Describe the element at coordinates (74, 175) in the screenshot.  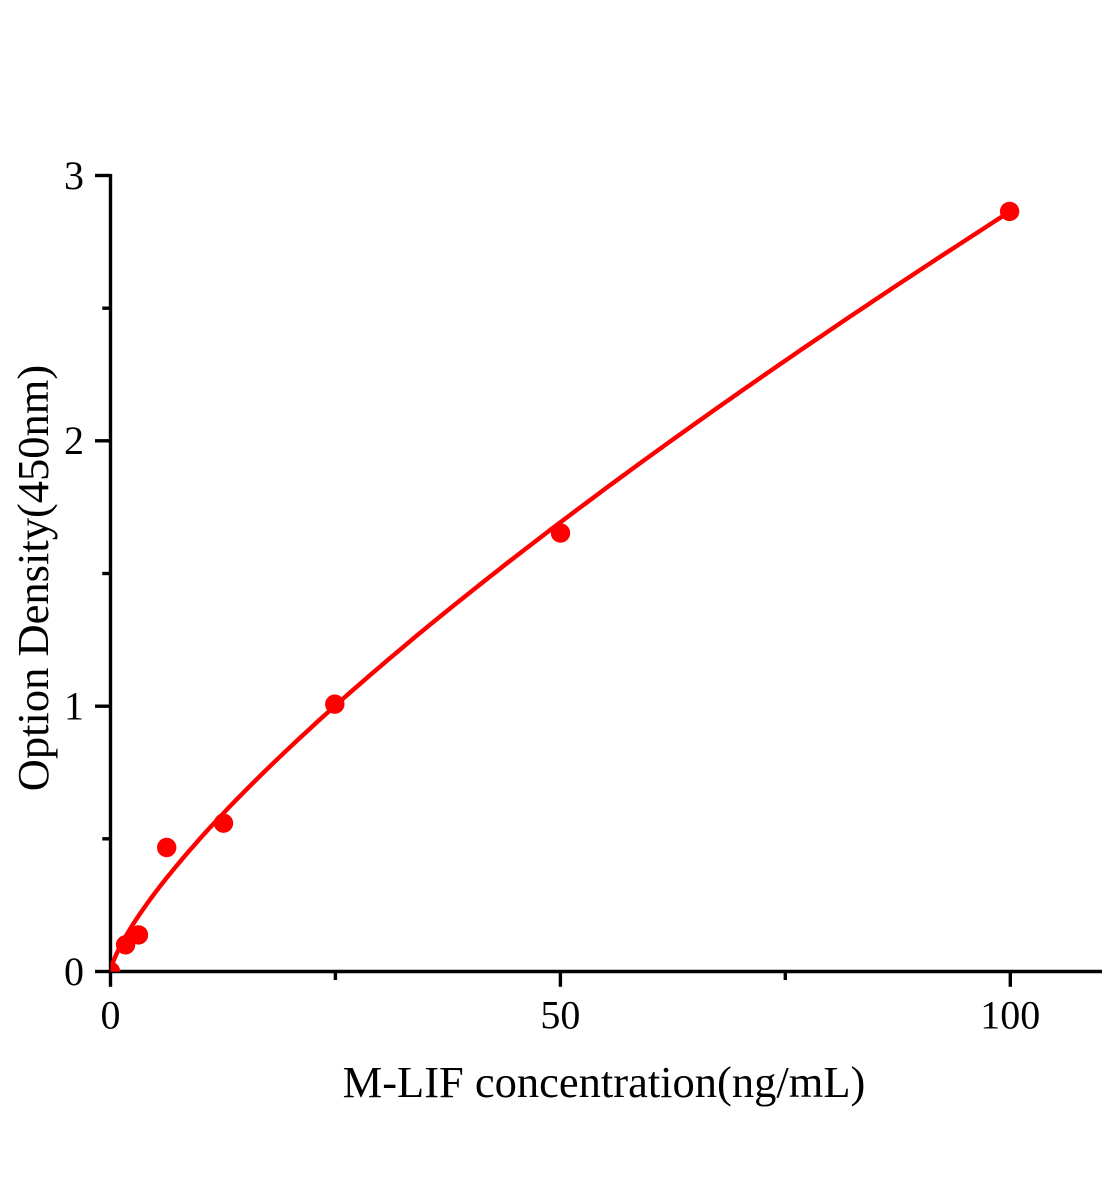
I see `svg-text: 3` at that location.